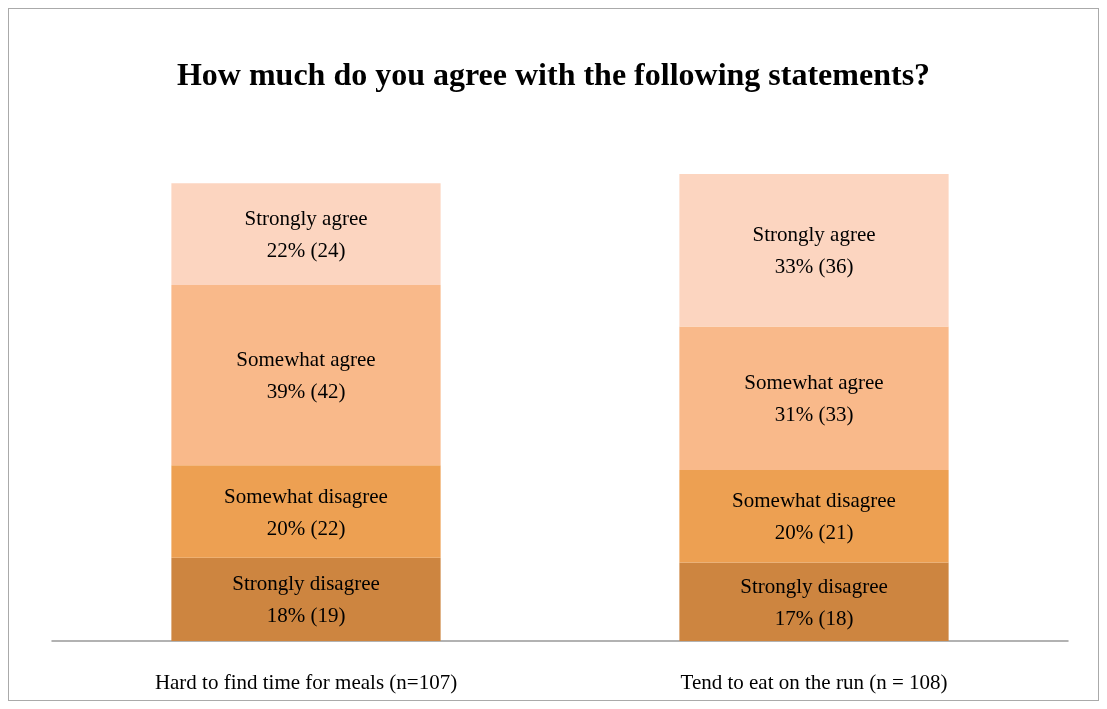  Describe the element at coordinates (306, 615) in the screenshot. I see `data-label: 18% (19)` at that location.